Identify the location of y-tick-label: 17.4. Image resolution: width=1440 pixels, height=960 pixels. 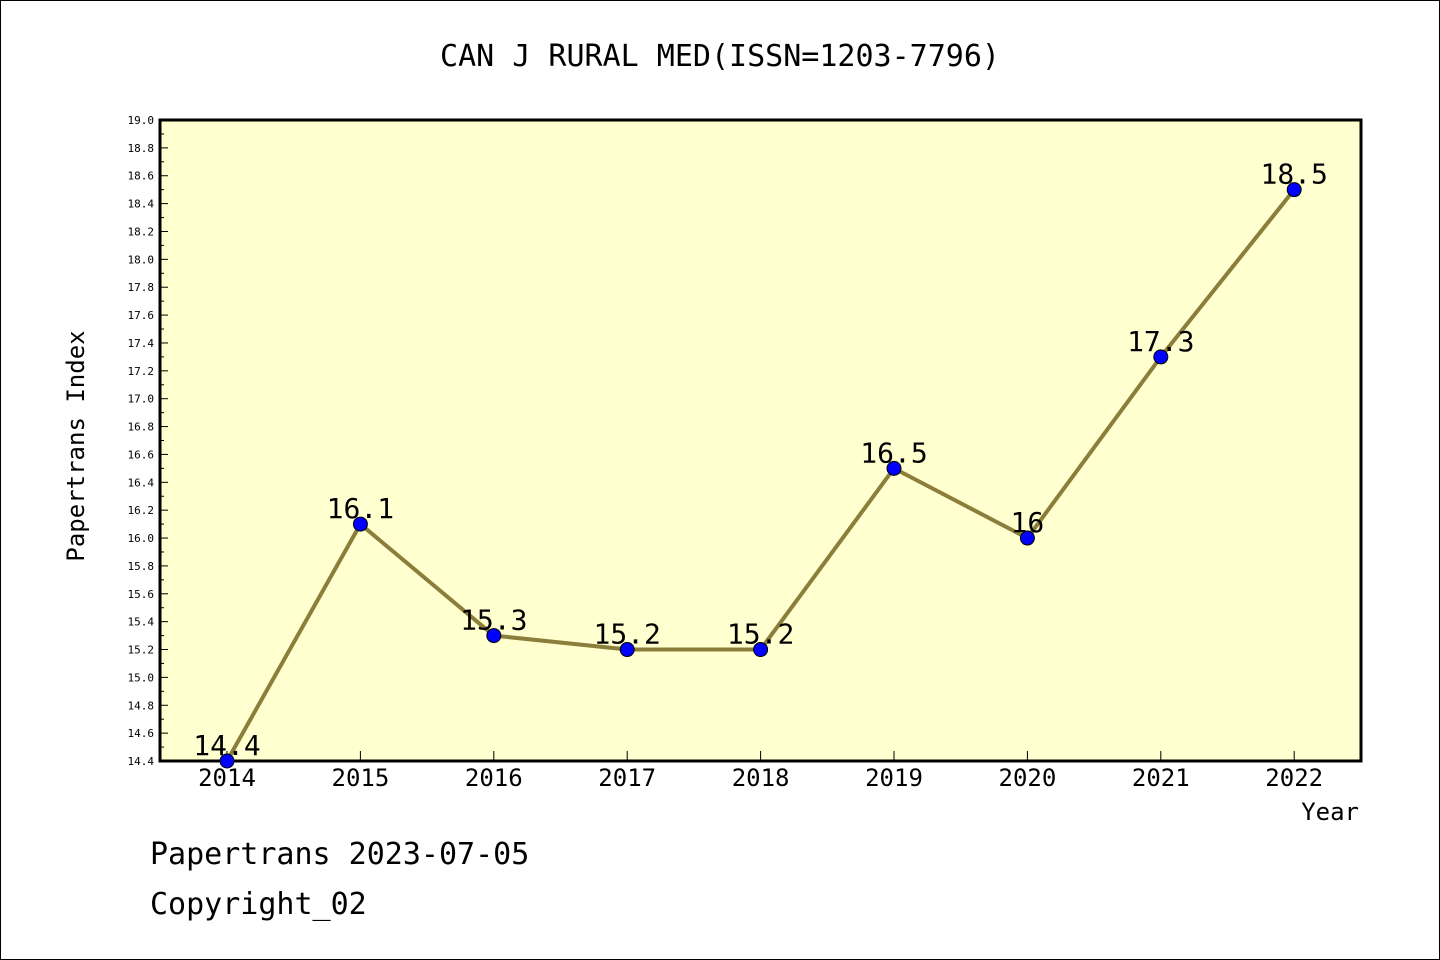
(141, 343).